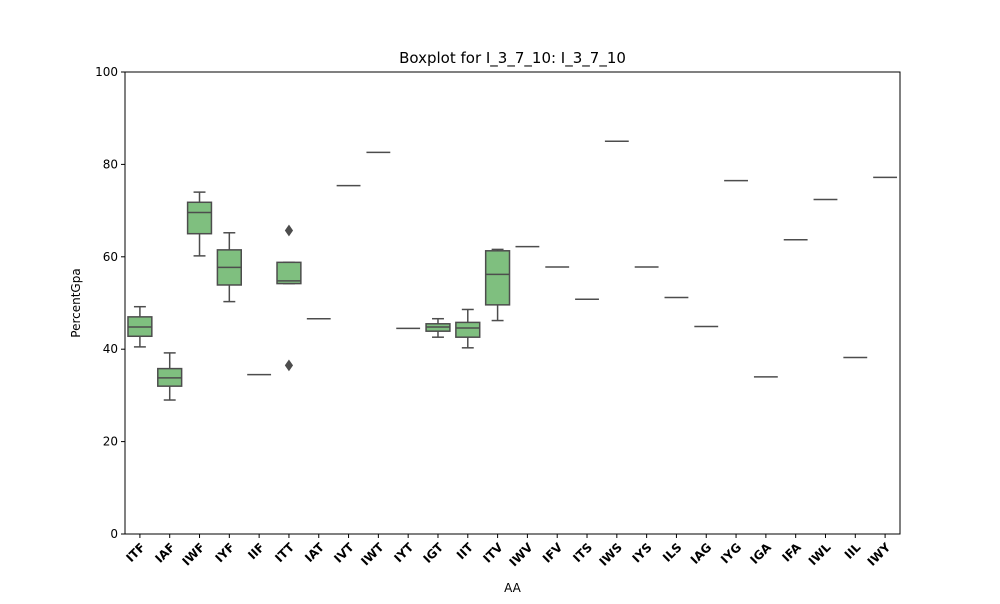  Describe the element at coordinates (110, 349) in the screenshot. I see `y-tick-label: 40` at that location.